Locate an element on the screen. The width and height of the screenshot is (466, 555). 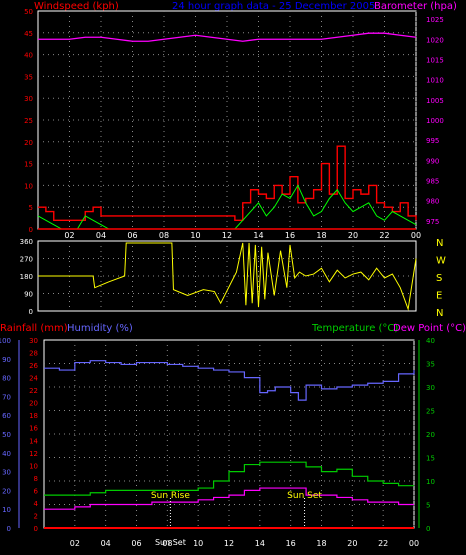
barometer-line is located at coordinates (227, 37).